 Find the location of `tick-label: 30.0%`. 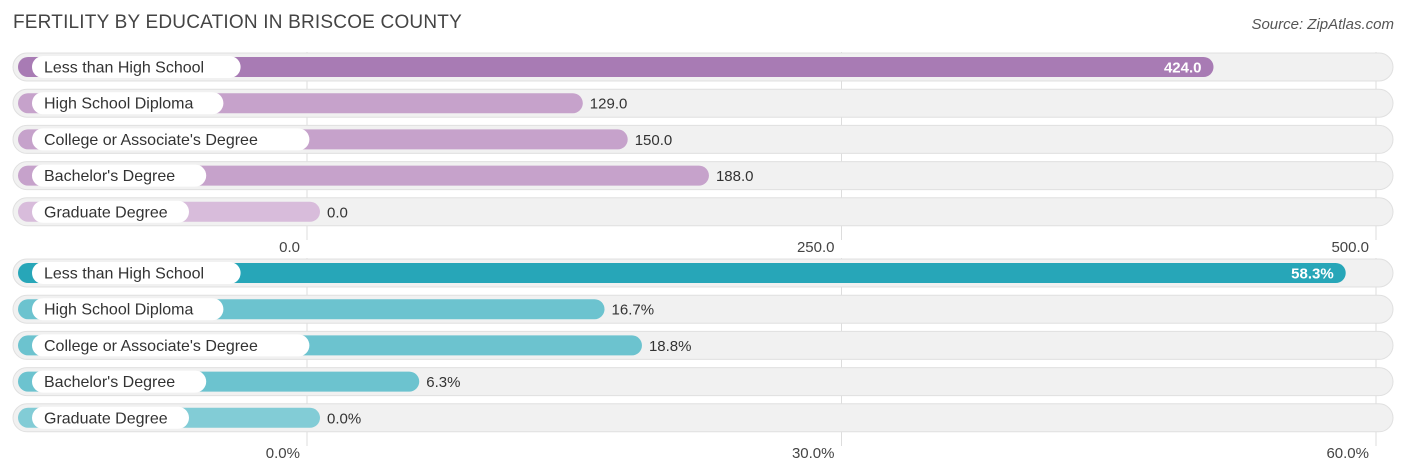

tick-label: 30.0% is located at coordinates (813, 453).